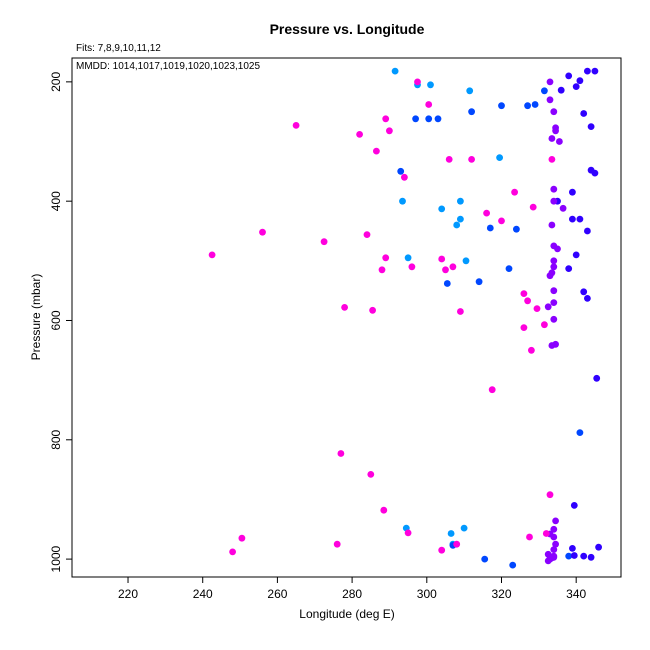 The height and width of the screenshot is (650, 650). Describe the element at coordinates (56, 439) in the screenshot. I see `y-tick-label: 800` at that location.